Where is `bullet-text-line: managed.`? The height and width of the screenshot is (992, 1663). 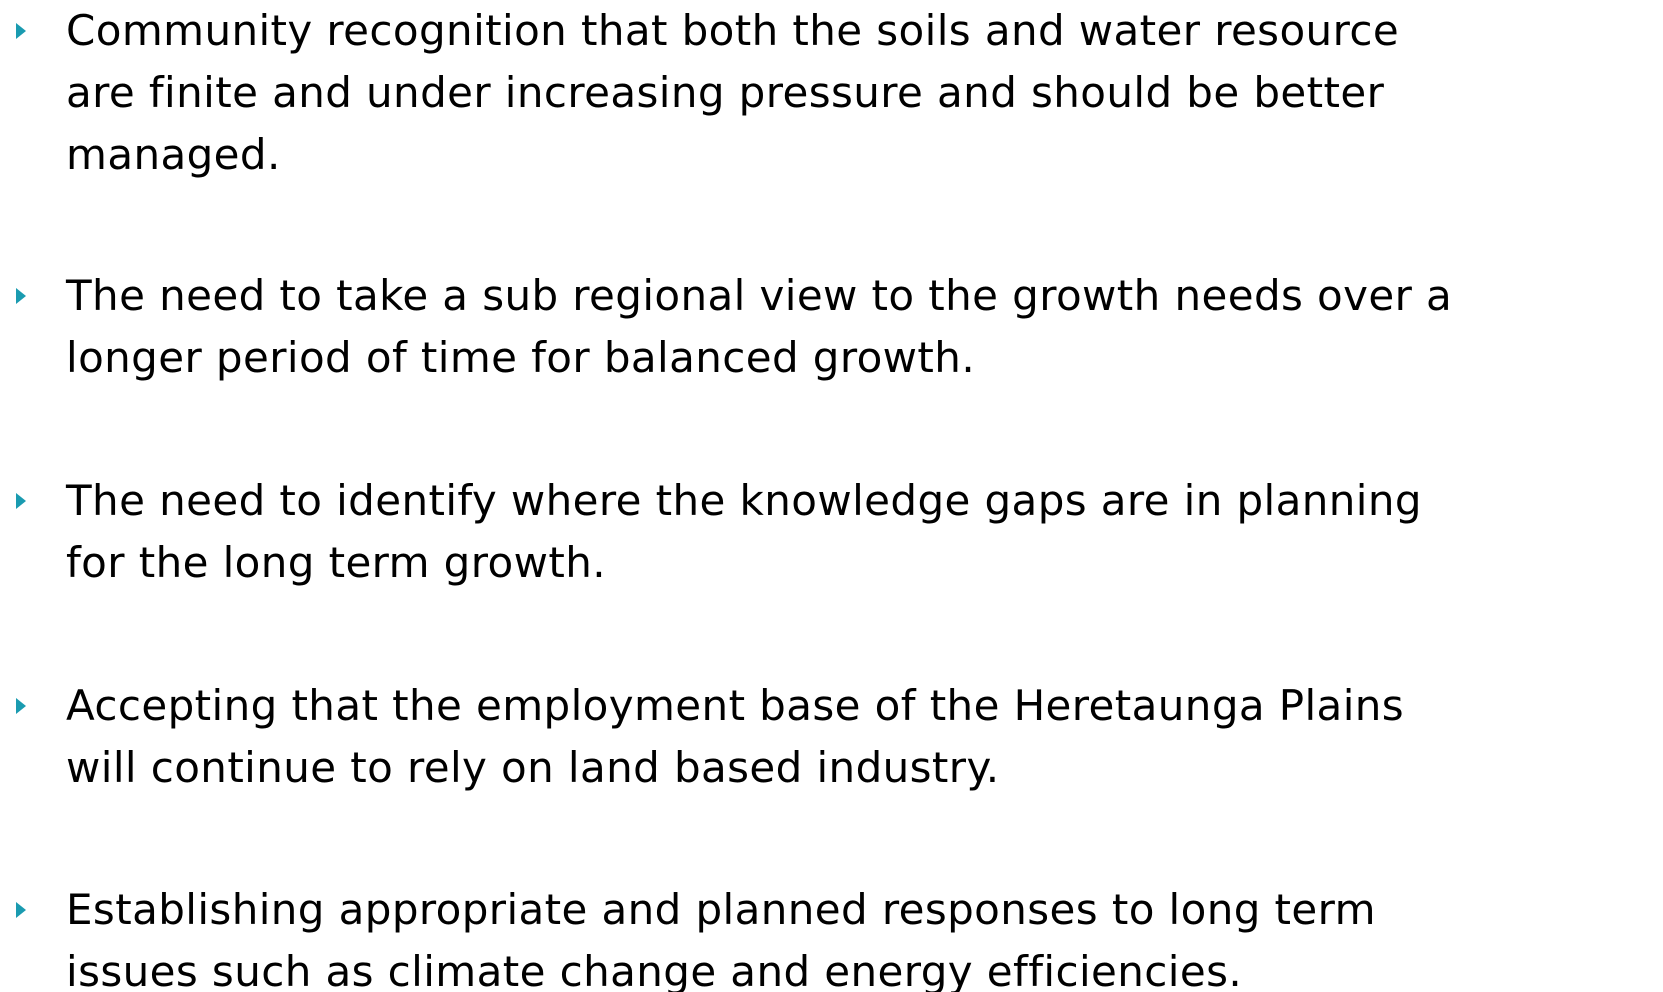
bullet-text-line: managed. is located at coordinates (173, 154).